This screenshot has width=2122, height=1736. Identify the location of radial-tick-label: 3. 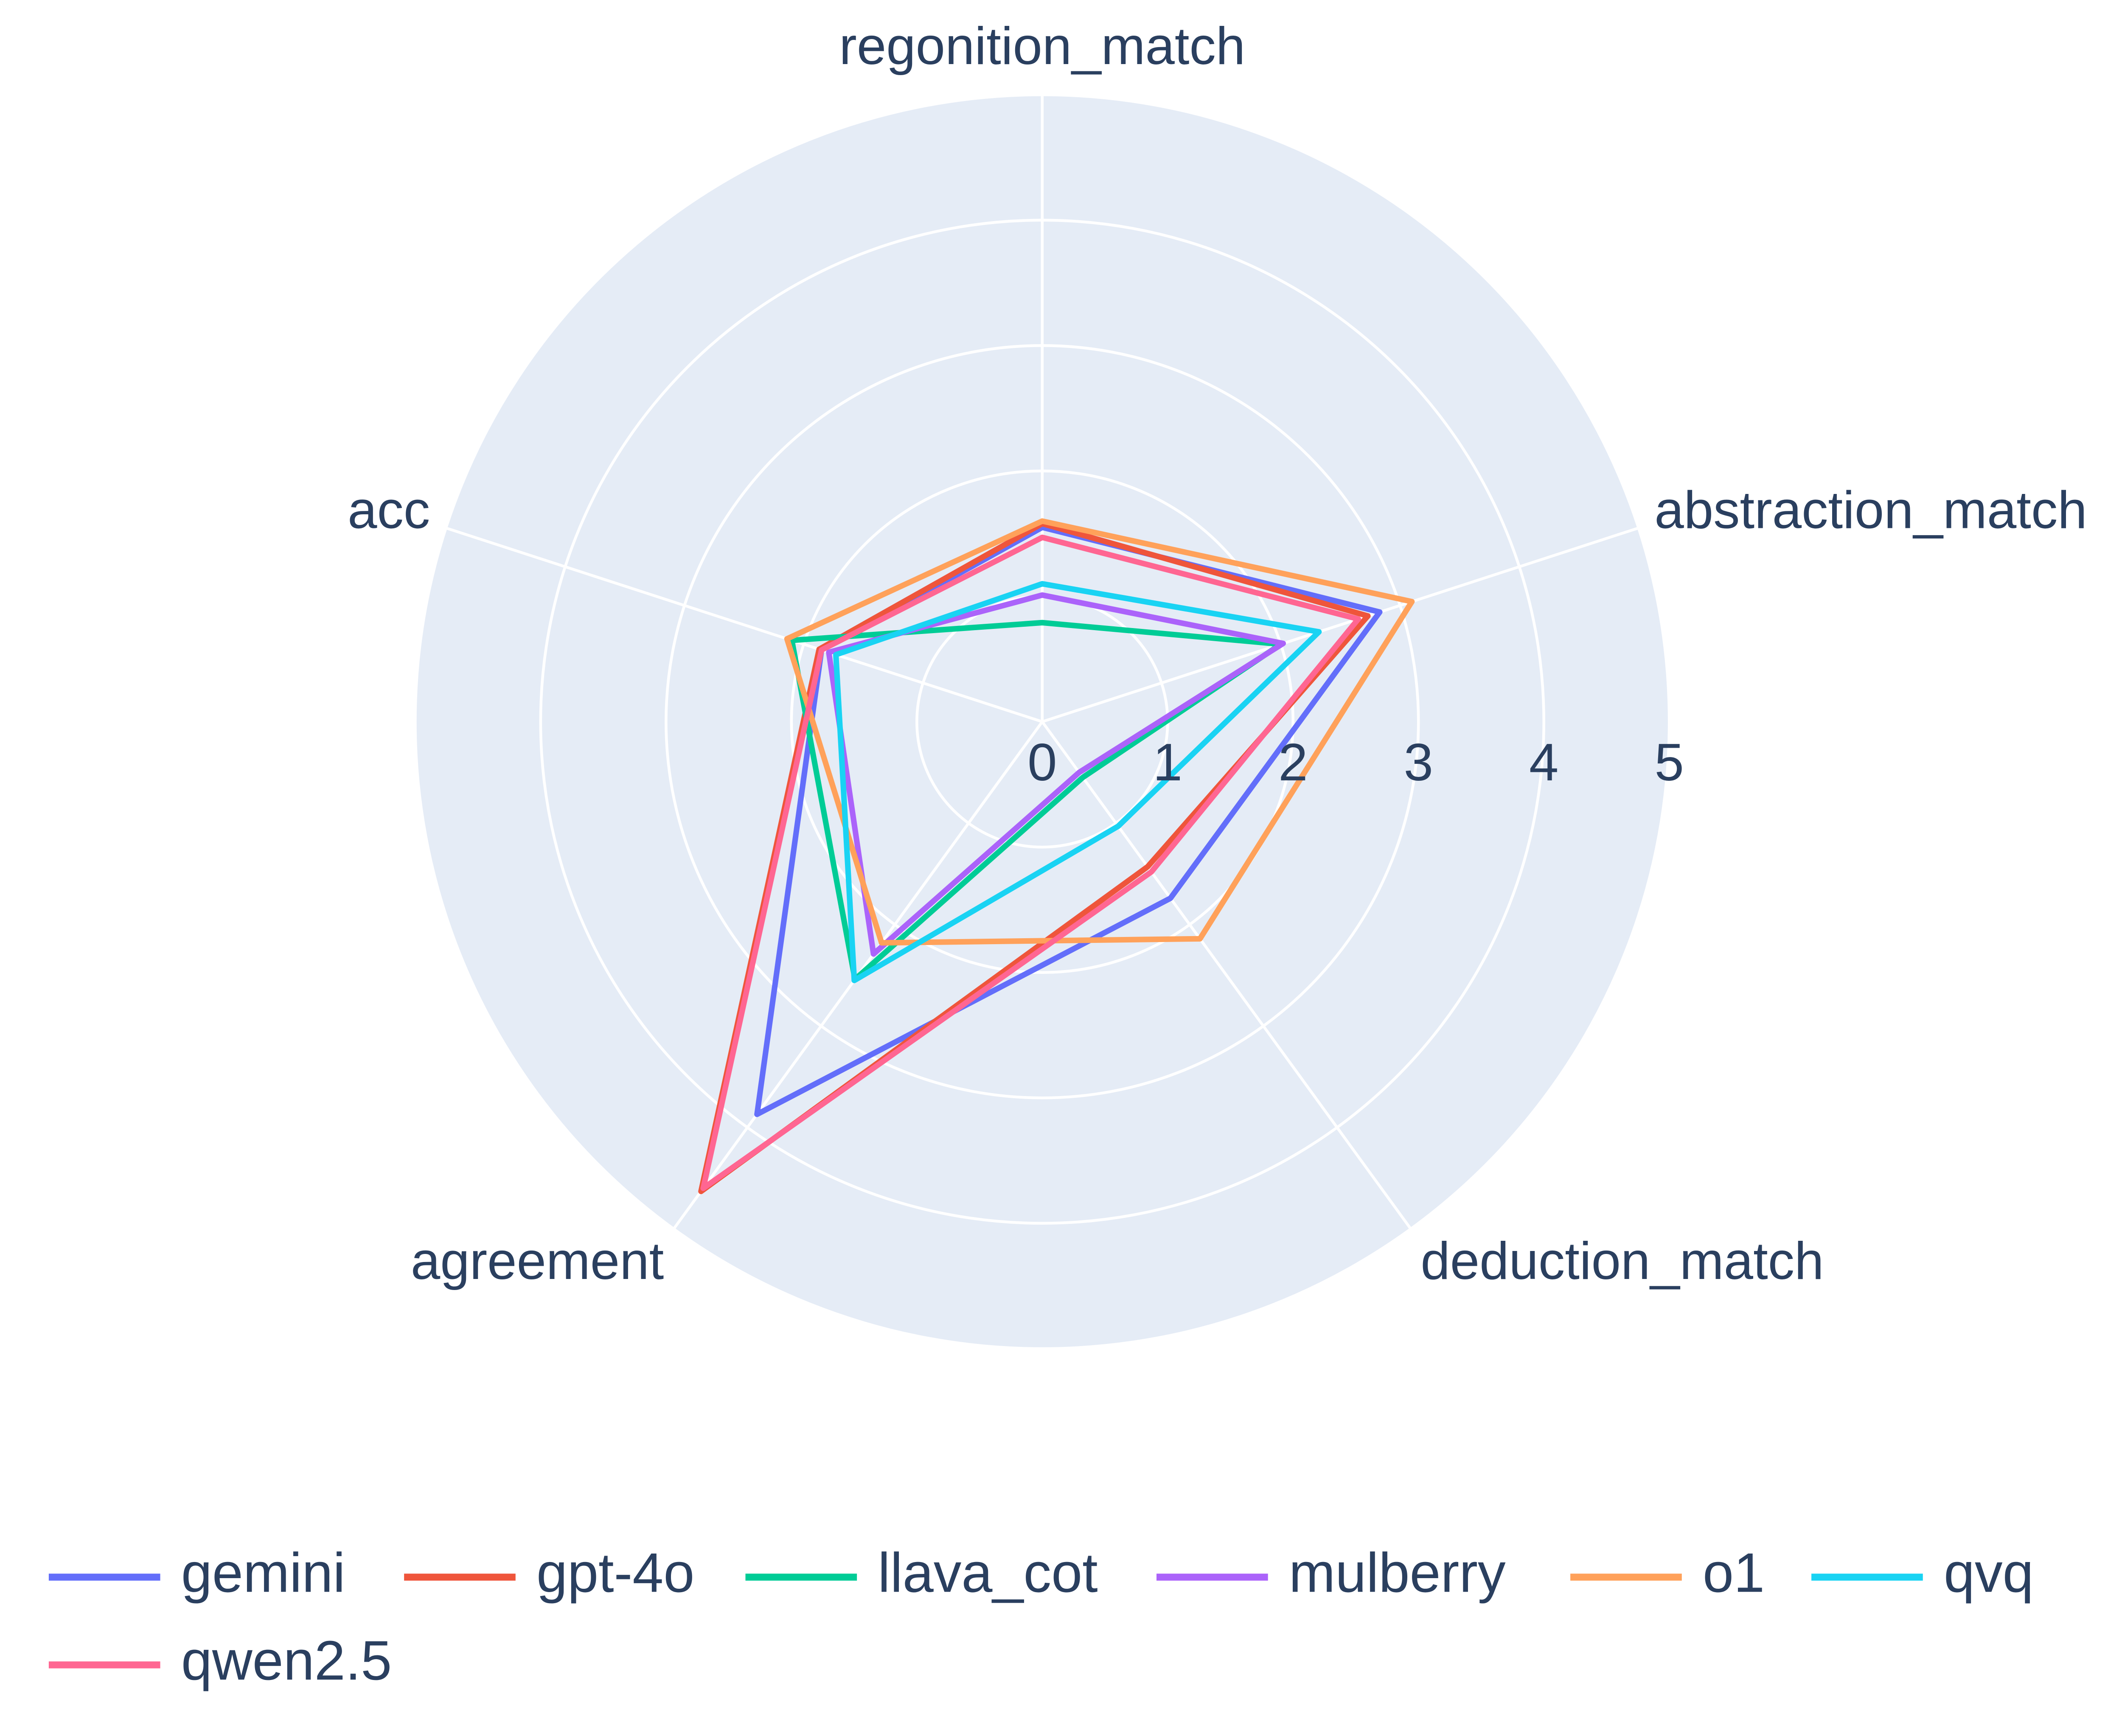
(1419, 763).